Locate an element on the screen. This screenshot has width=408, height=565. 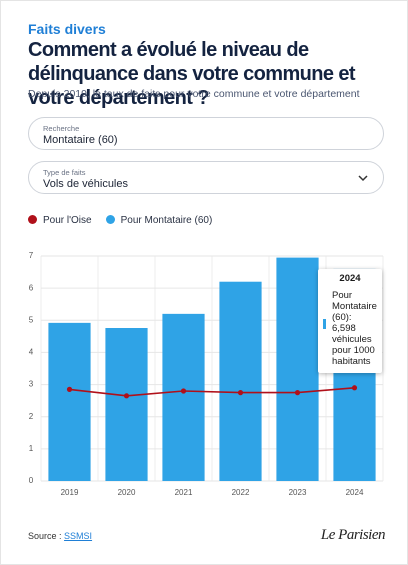
x-tick-label: 2024 is located at coordinates (355, 492).